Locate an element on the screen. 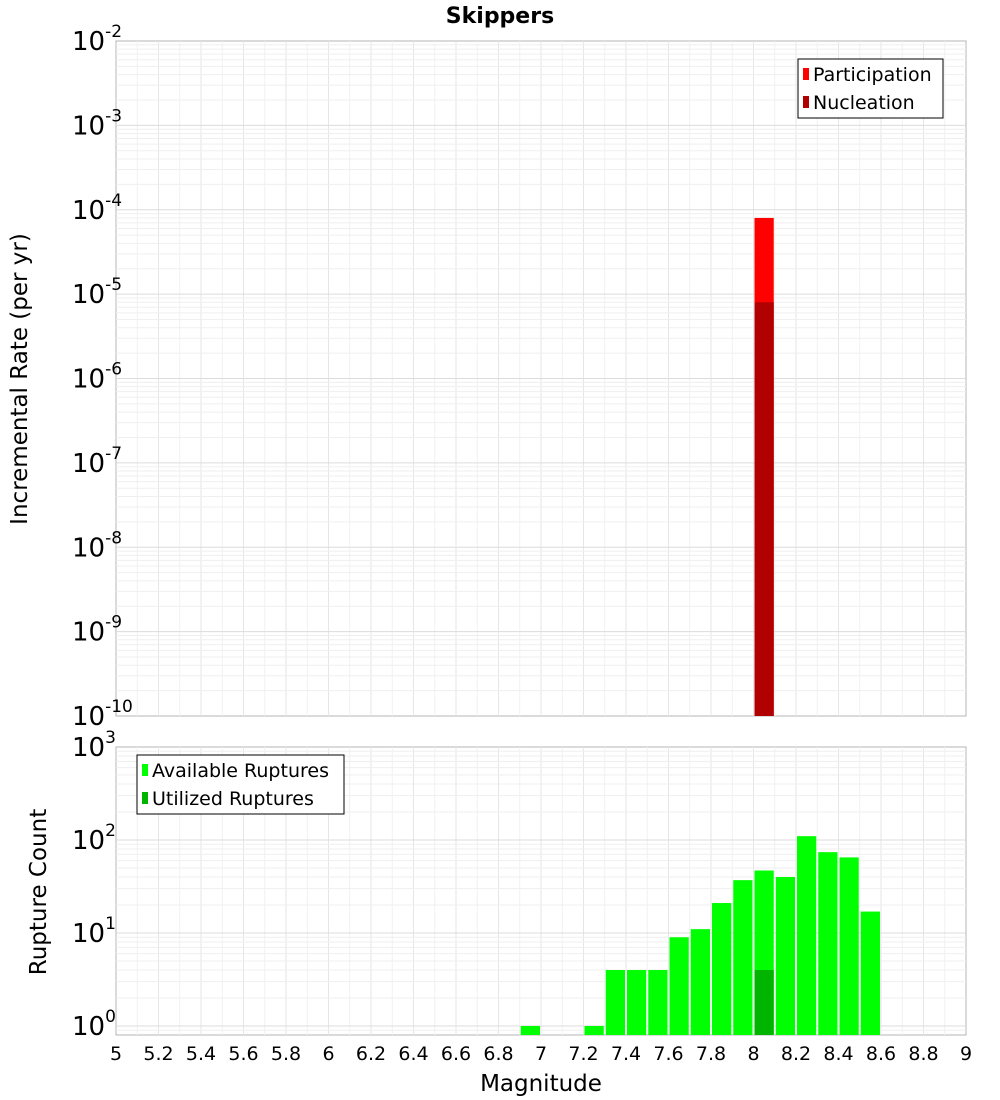 The height and width of the screenshot is (1100, 1000). legend-label: Utilized Ruptures is located at coordinates (233, 799).